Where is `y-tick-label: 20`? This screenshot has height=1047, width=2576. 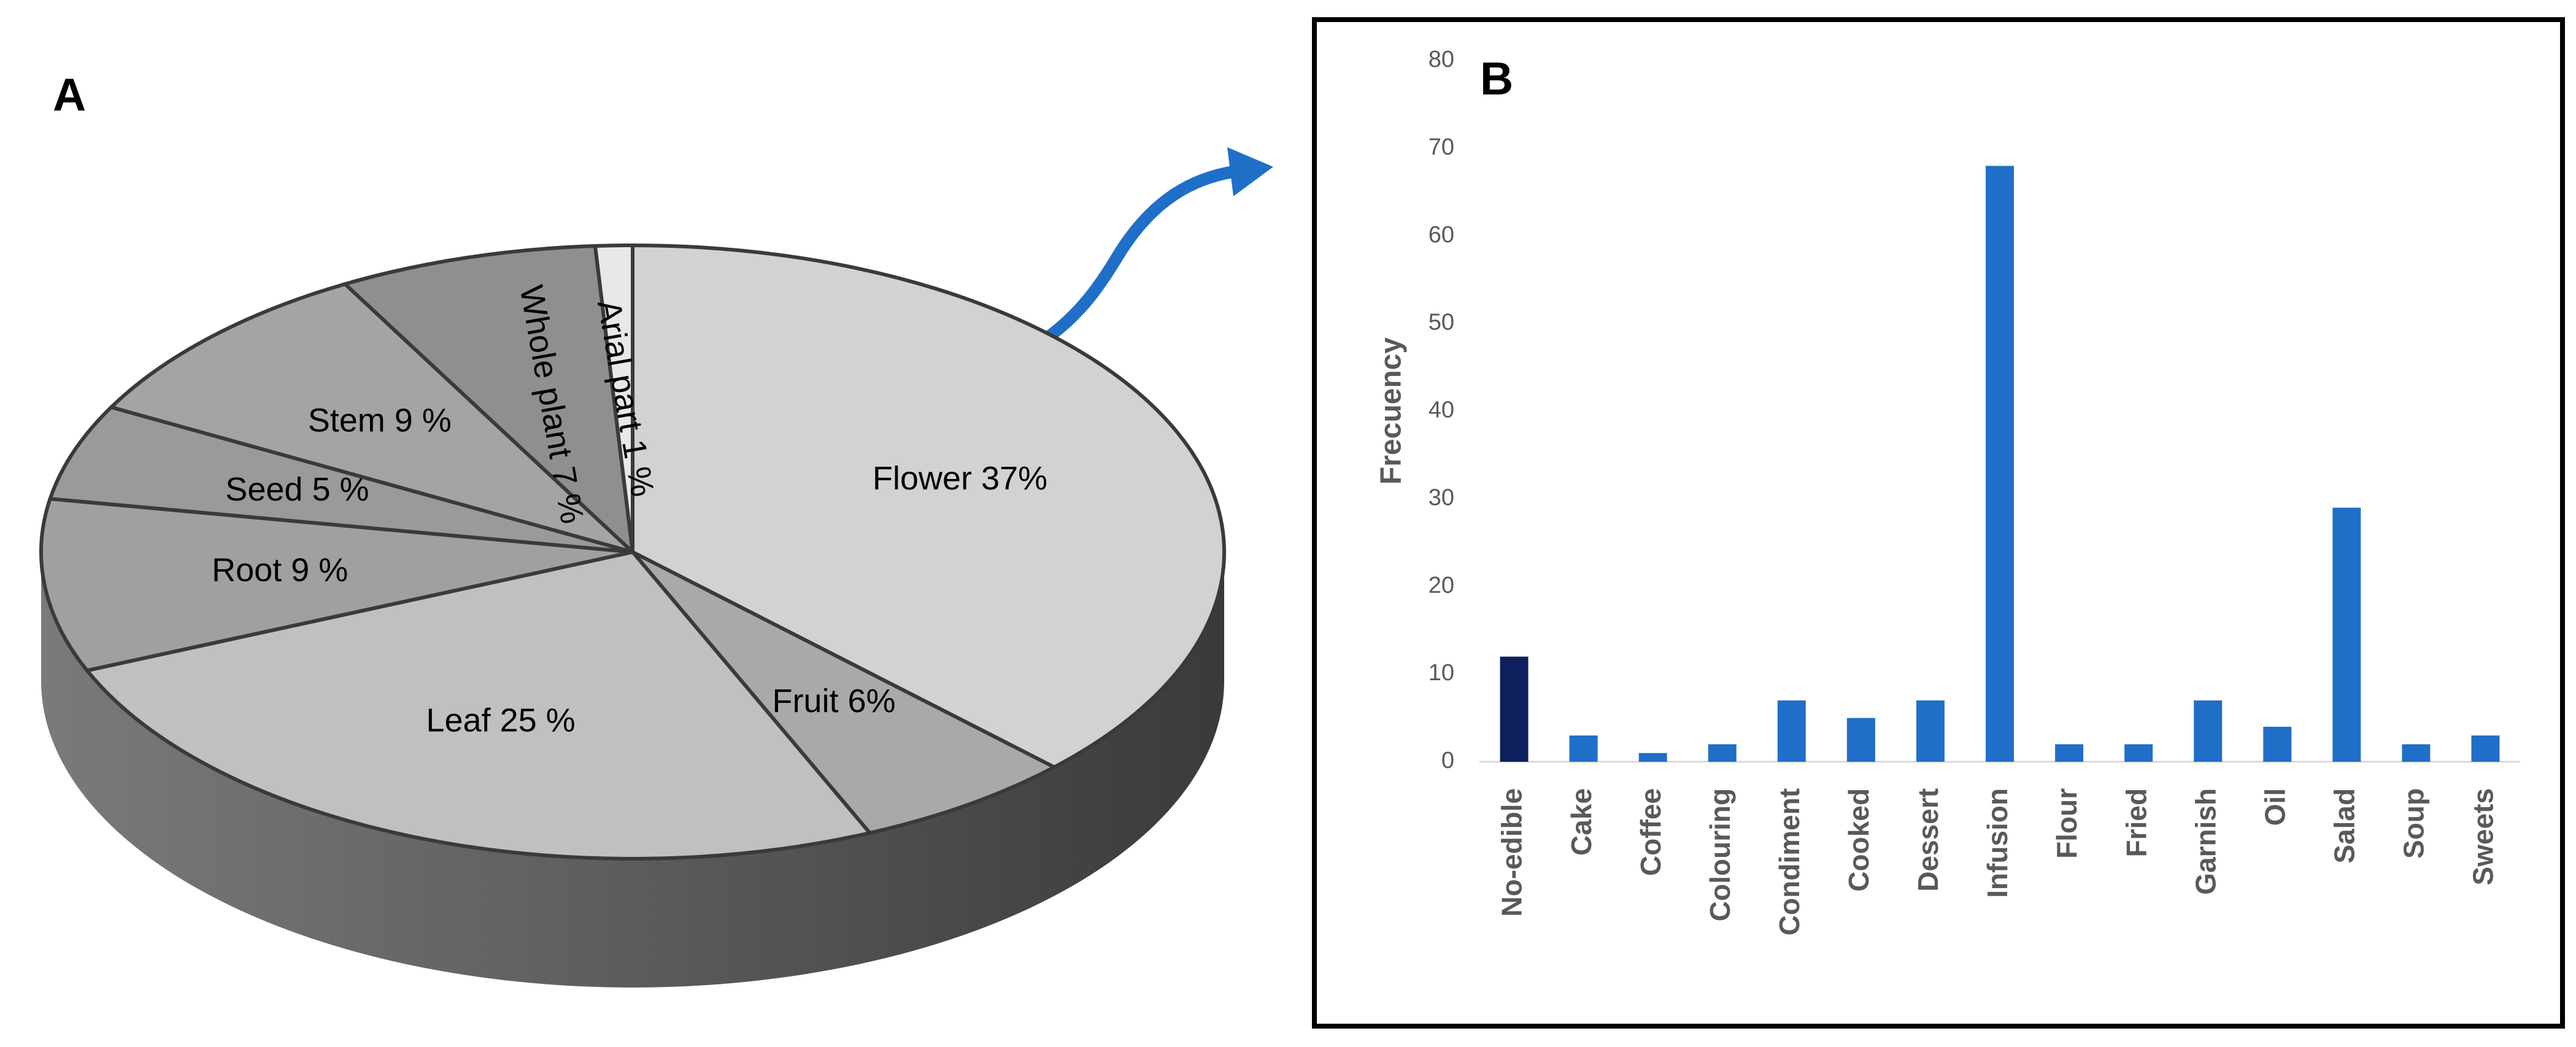
y-tick-label: 20 is located at coordinates (1441, 585).